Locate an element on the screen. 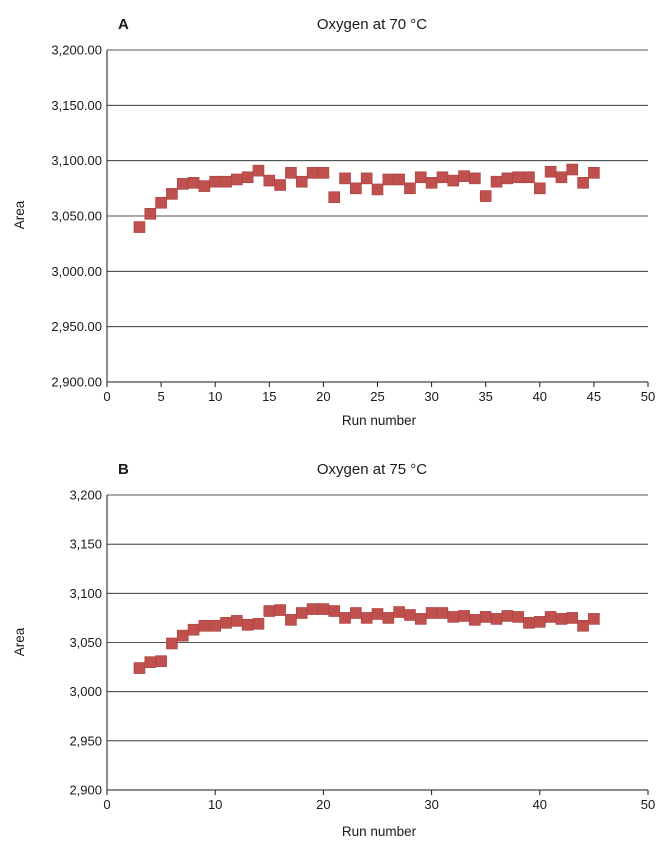 This screenshot has width=661, height=842. panel-a-x-tick-label: 5 is located at coordinates (160, 396).